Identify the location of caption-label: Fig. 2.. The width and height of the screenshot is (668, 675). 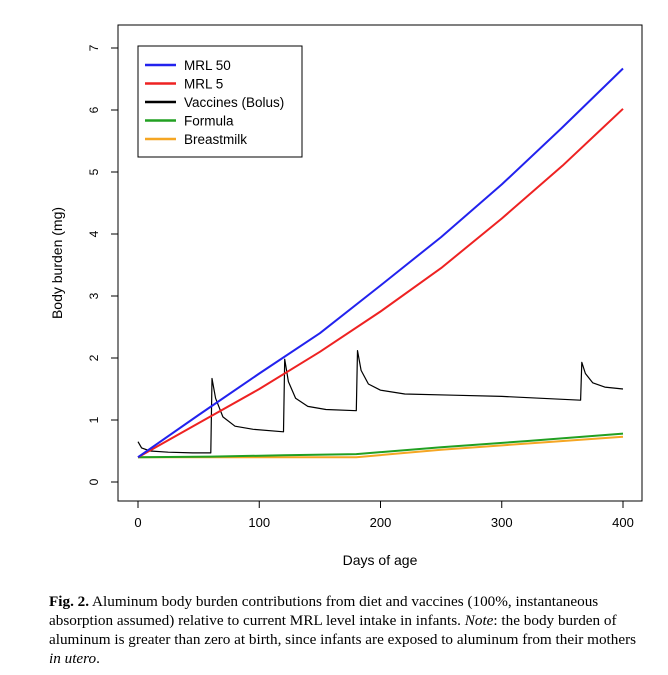
(69, 601).